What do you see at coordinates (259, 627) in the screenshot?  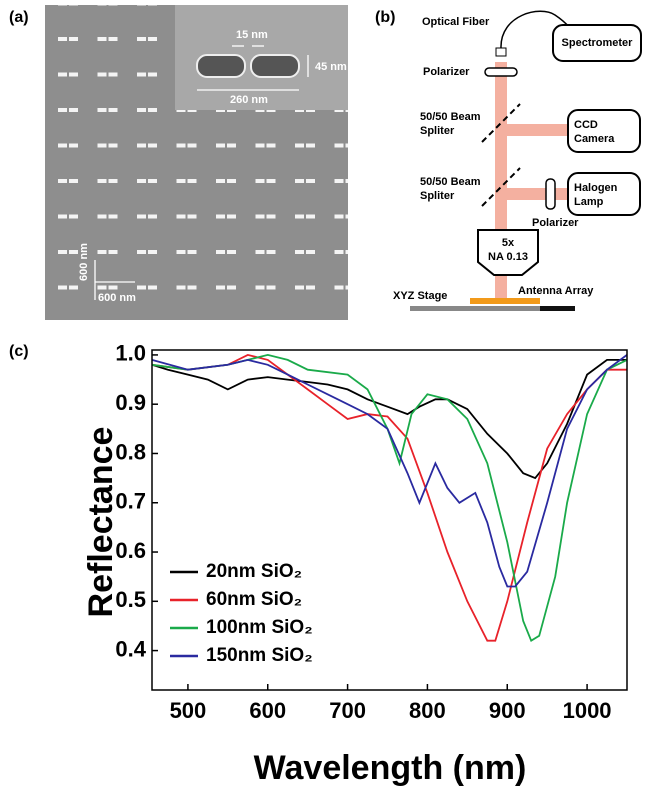 I see `legend-label: 100nm SiO₂` at bounding box center [259, 627].